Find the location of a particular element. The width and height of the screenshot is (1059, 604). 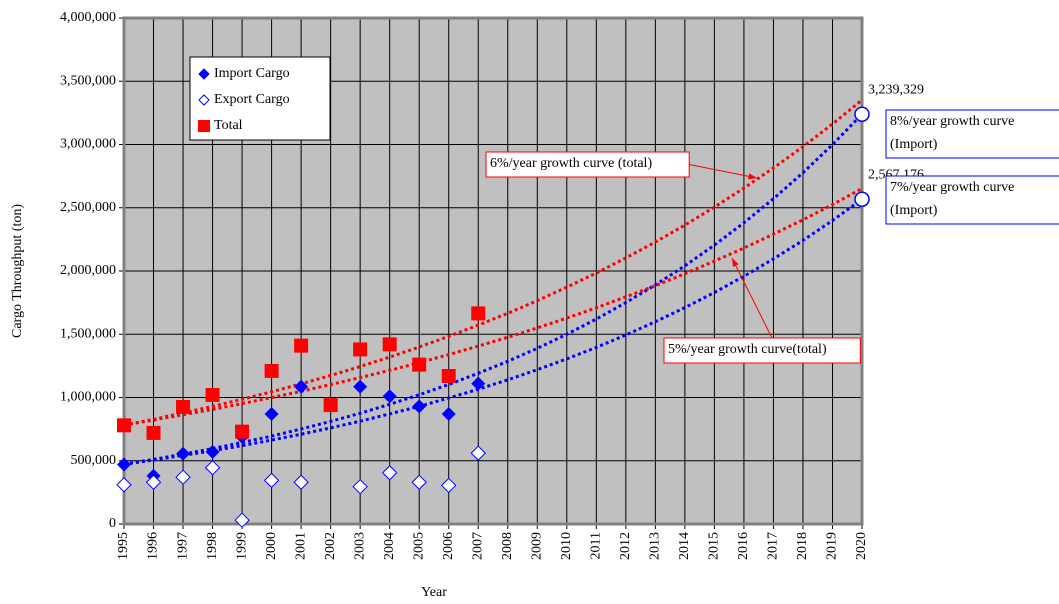

legend-box is located at coordinates (260, 98).